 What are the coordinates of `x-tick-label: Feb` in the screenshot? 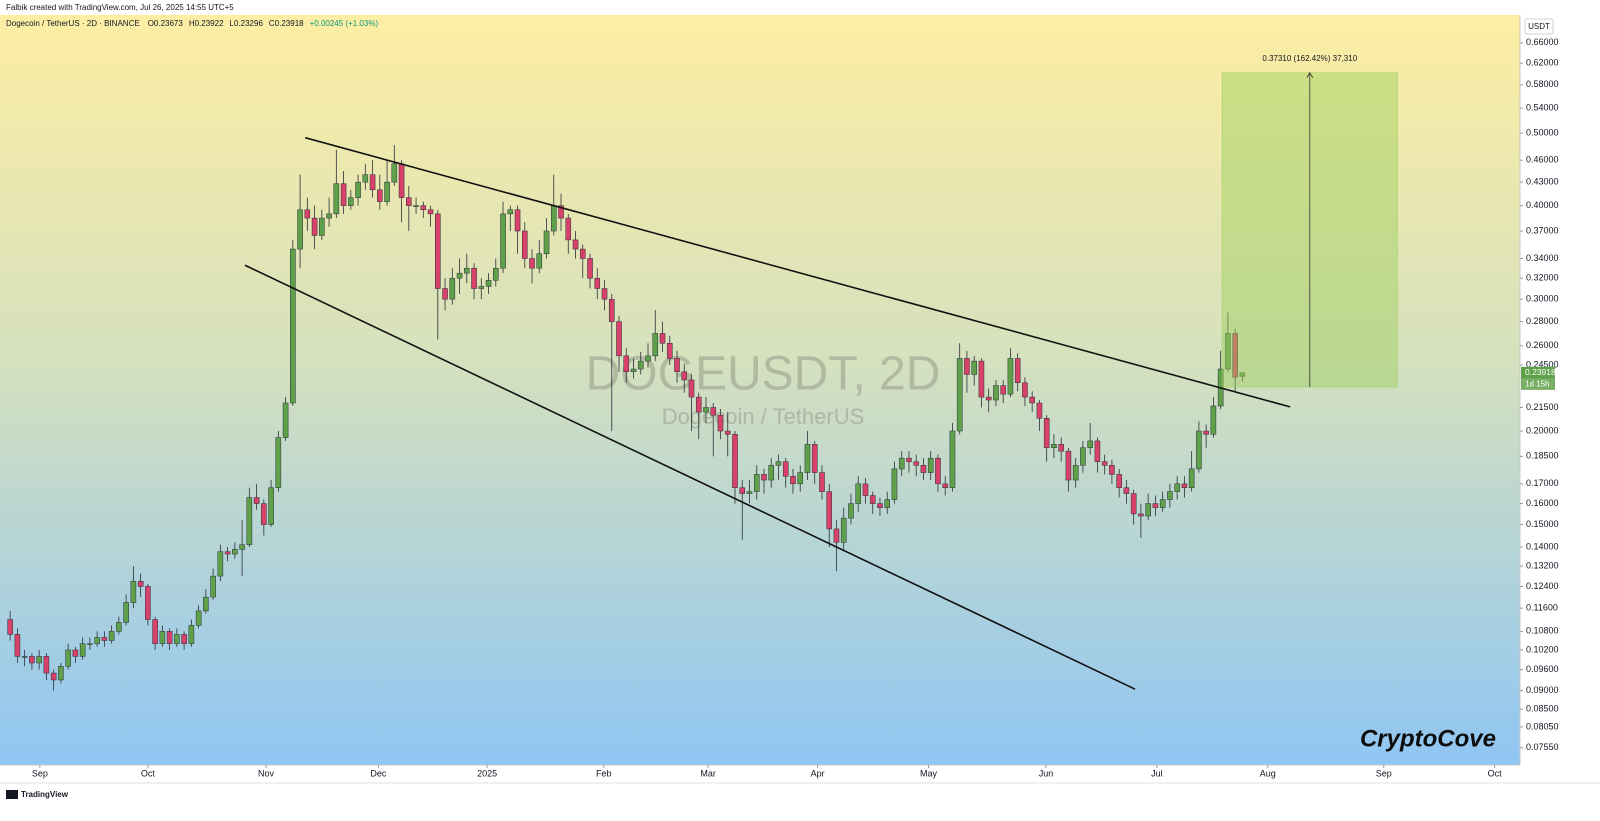 It's located at (604, 773).